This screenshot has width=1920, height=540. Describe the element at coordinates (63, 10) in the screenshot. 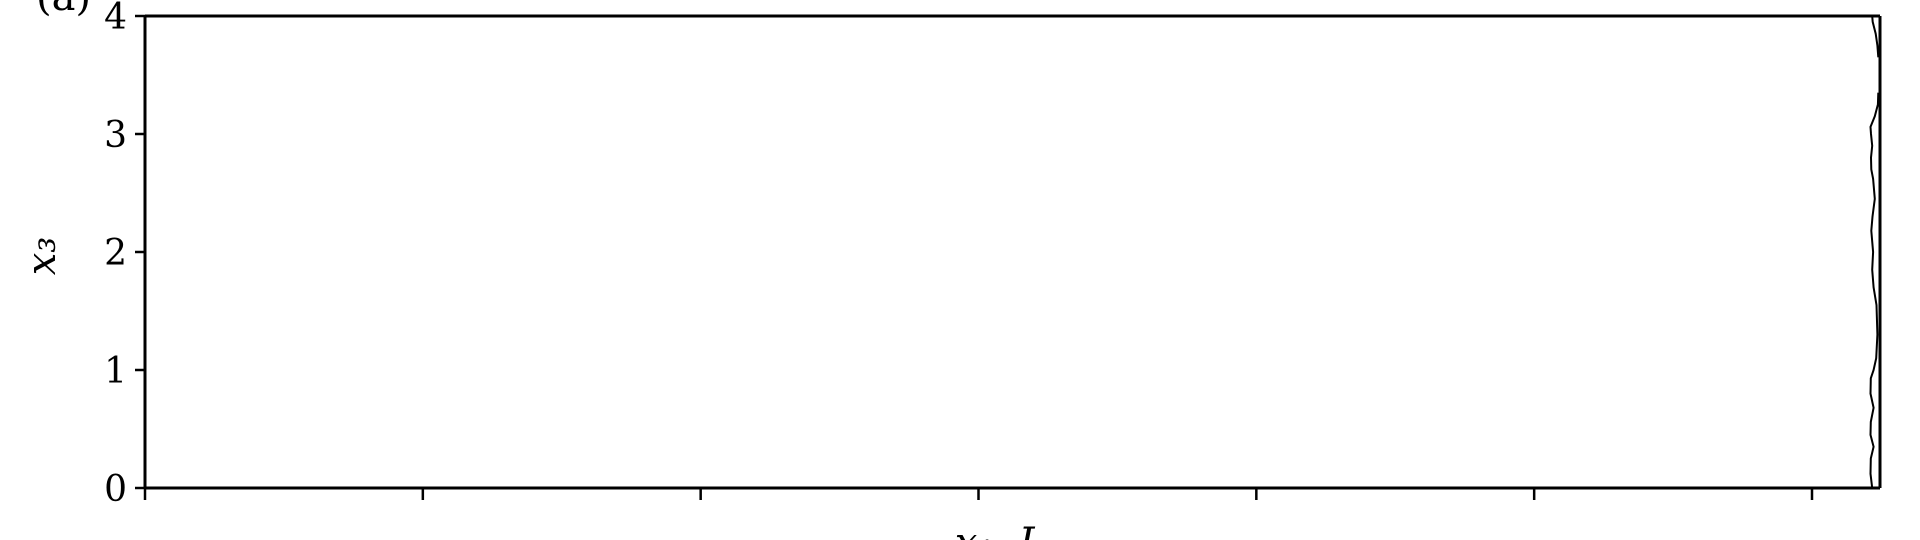

I see `panel-label: (a)` at that location.